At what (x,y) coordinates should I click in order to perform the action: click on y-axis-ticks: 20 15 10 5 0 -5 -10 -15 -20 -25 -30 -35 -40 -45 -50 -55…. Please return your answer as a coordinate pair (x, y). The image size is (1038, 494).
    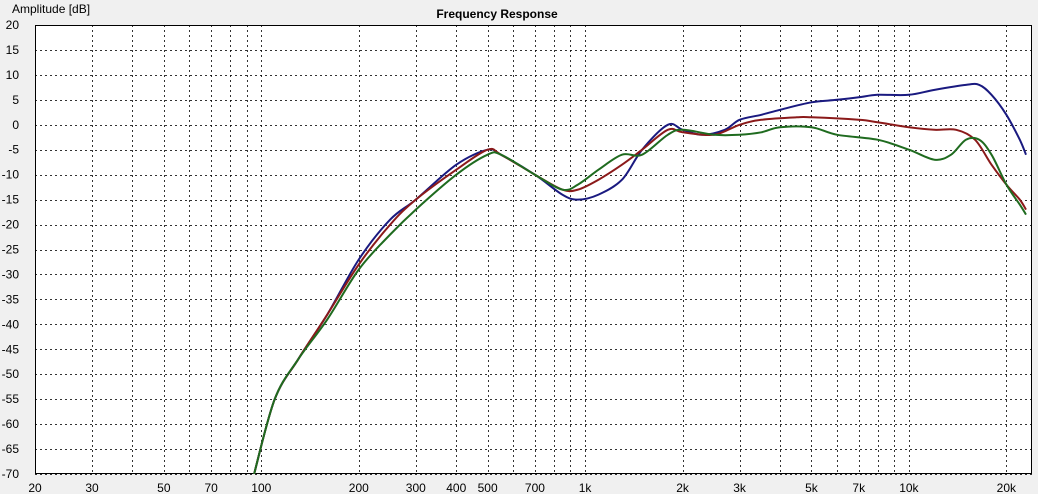
    Looking at the image, I should click on (11, 249).